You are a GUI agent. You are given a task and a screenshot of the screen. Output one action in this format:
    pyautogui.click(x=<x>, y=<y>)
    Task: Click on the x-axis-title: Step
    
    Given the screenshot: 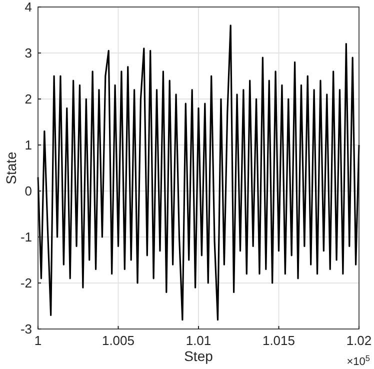 What is the action you would take?
    pyautogui.click(x=199, y=356)
    